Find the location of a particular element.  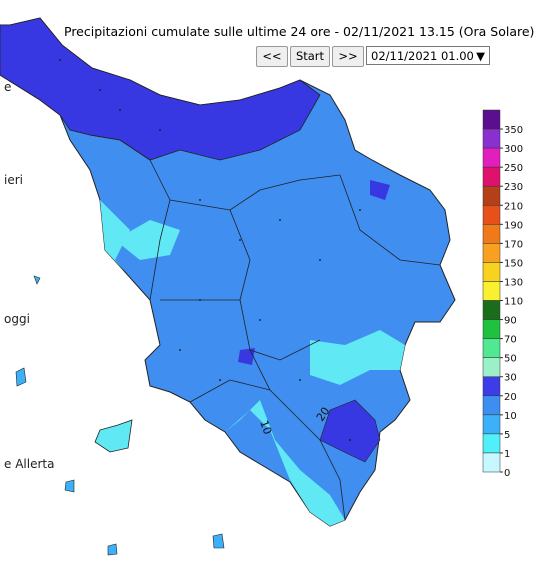

legend-label: 230 is located at coordinates (513, 187).